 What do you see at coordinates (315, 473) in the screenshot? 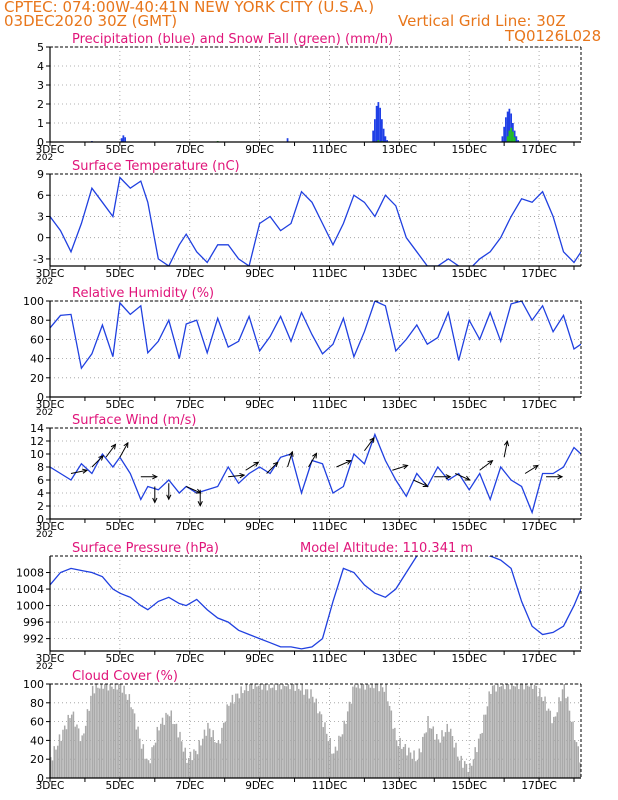
I see `plot-area` at bounding box center [315, 473].